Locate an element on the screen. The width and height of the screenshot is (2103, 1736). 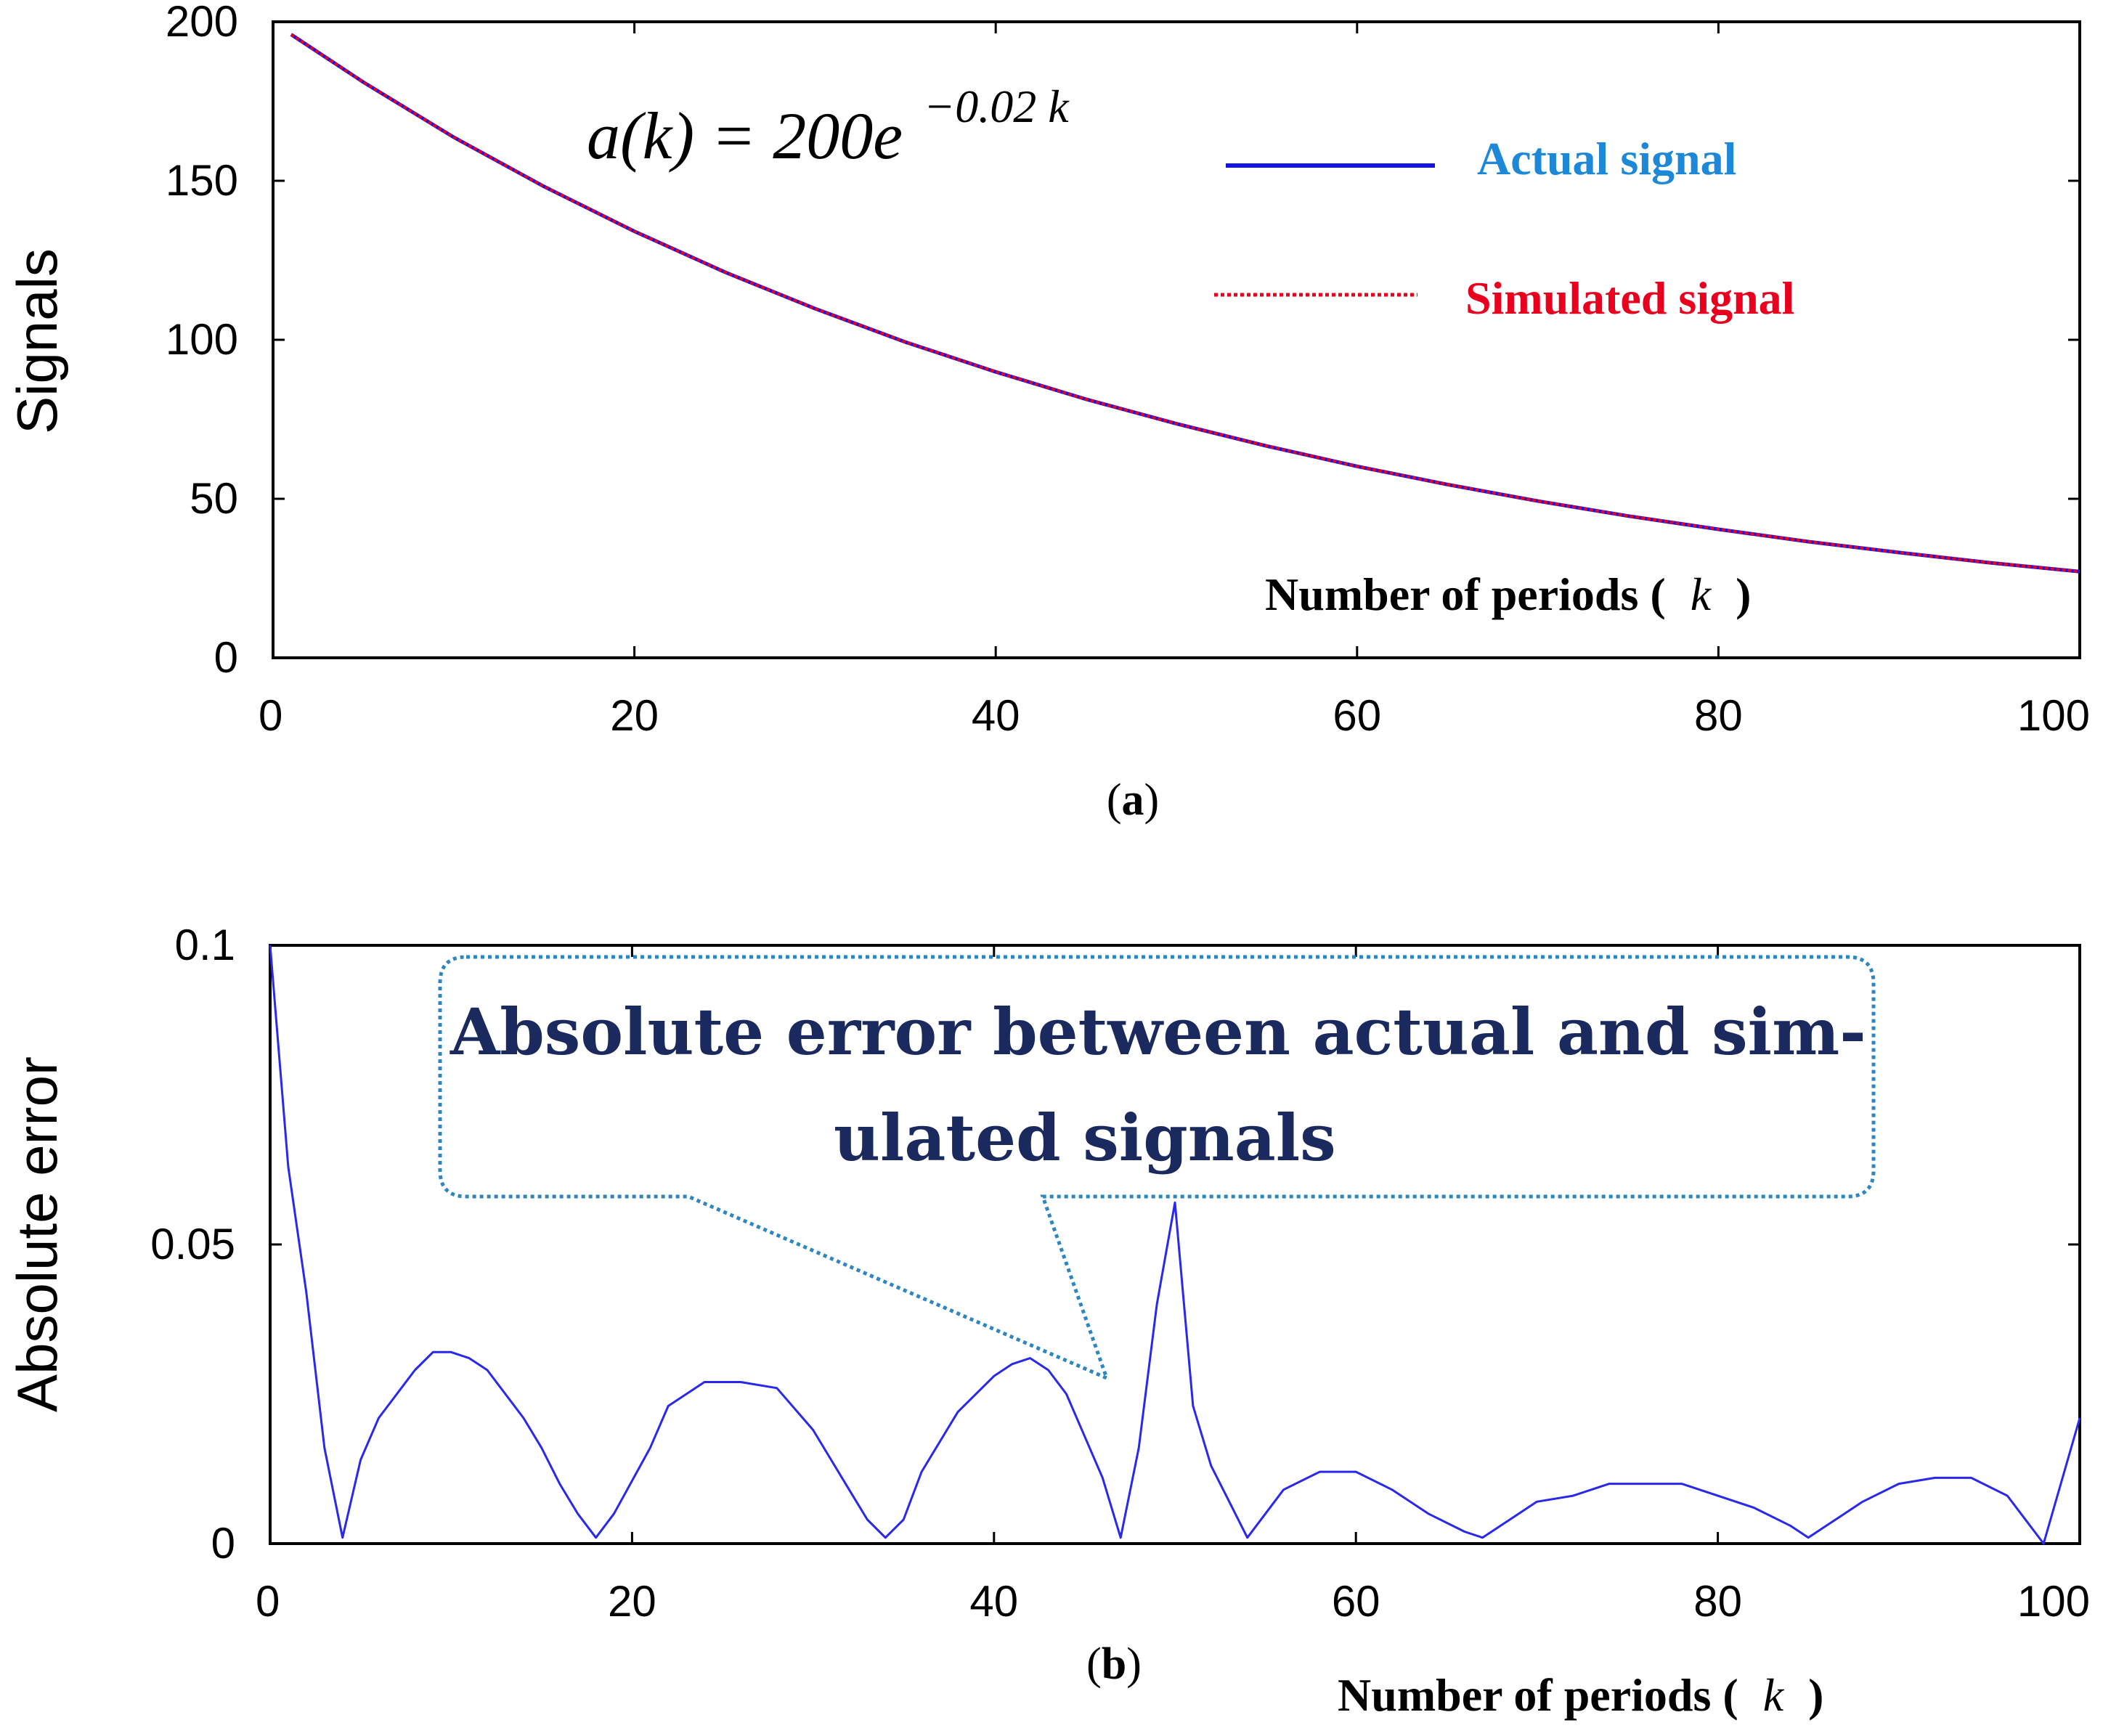
panel-b-caption-close: ) is located at coordinates (1134, 1664).